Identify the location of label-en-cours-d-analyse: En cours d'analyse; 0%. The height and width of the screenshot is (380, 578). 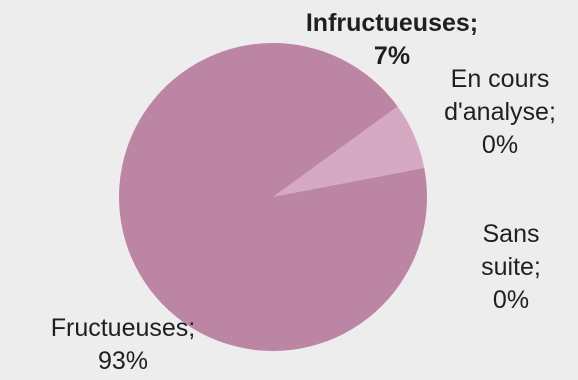
(500, 112).